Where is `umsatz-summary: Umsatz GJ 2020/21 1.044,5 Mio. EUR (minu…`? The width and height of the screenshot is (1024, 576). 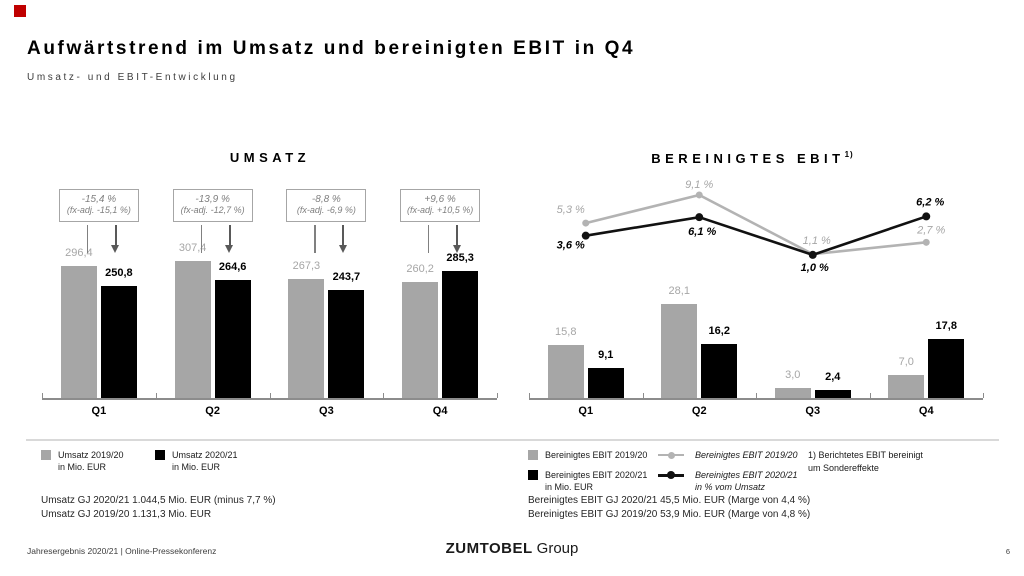 umsatz-summary: Umsatz GJ 2020/21 1.044,5 Mio. EUR (minu… is located at coordinates (158, 507).